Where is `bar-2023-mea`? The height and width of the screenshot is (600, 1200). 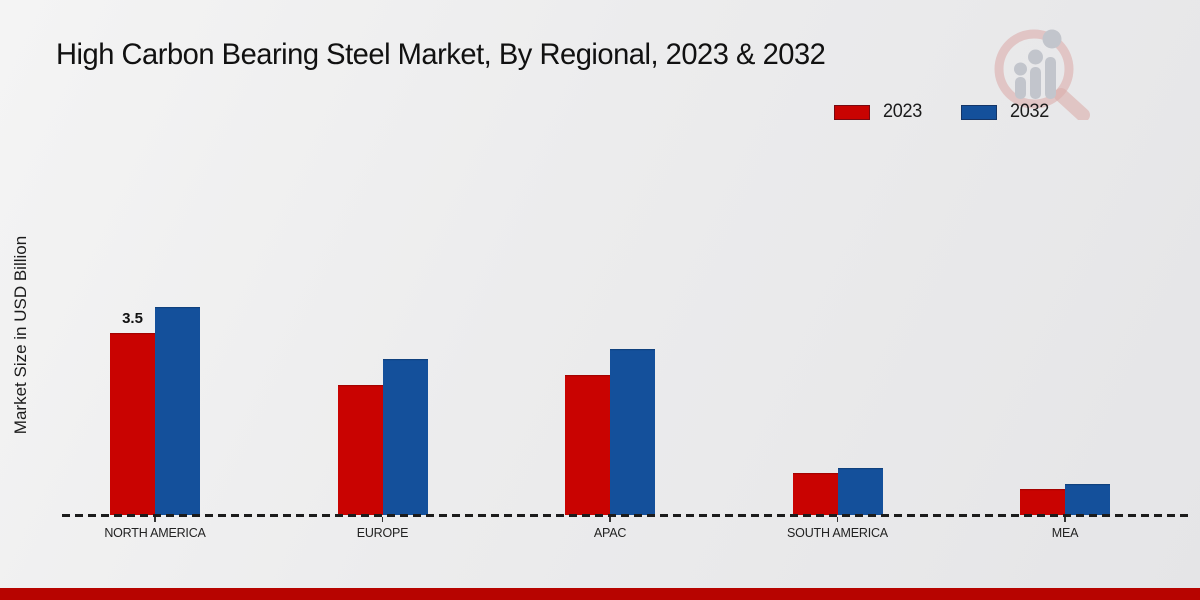 bar-2023-mea is located at coordinates (1042, 502).